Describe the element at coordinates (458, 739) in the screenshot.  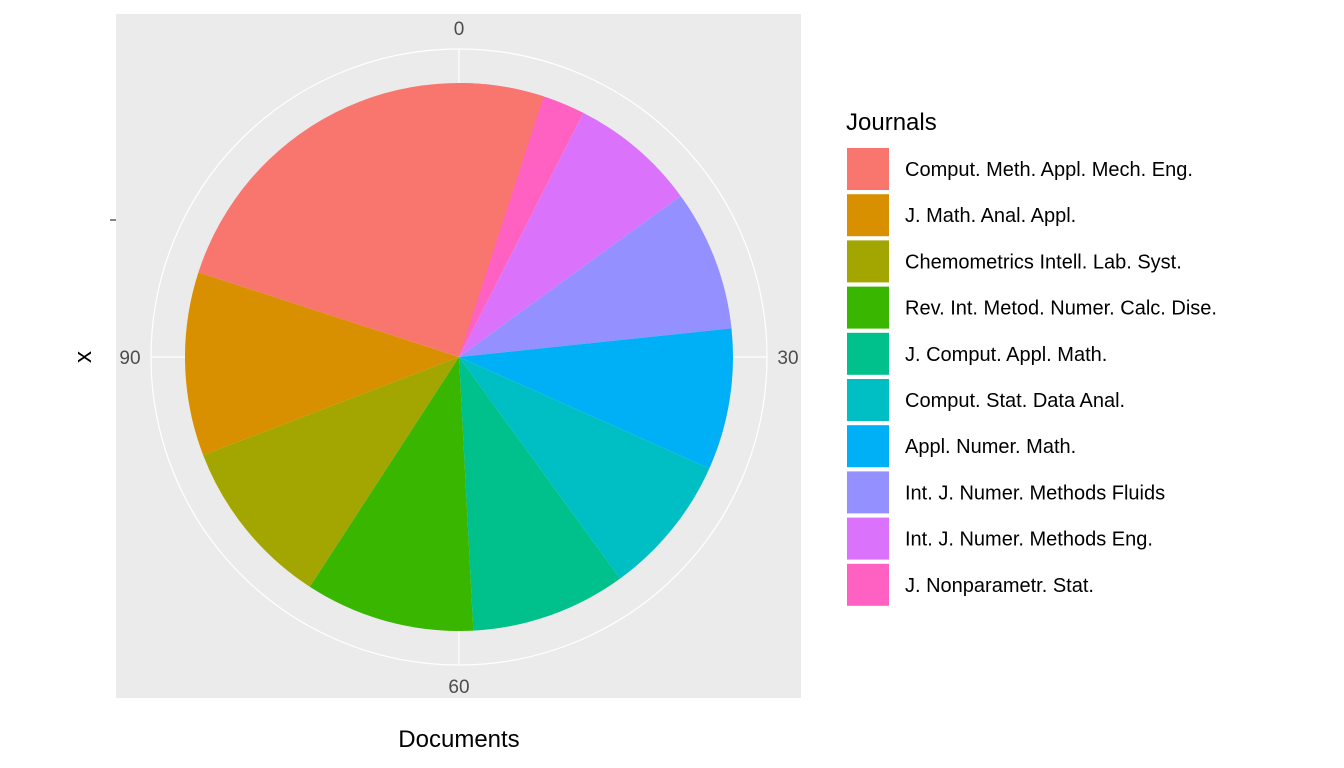
I see `x-axis-title: Documents` at that location.